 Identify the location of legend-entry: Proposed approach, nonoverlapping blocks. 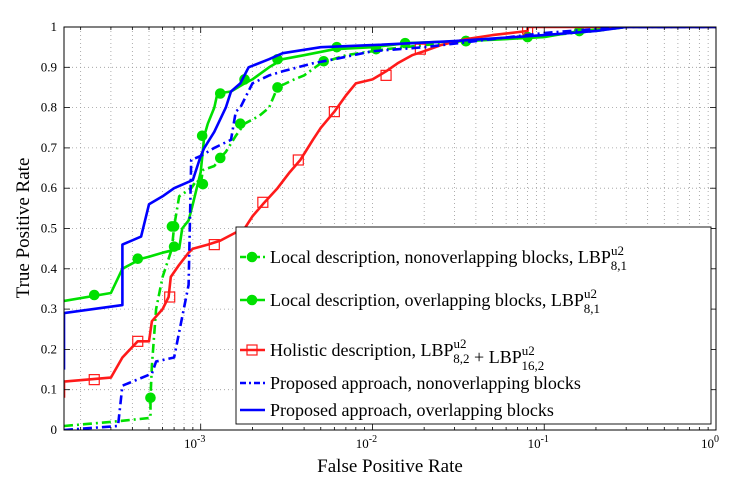
(410, 383).